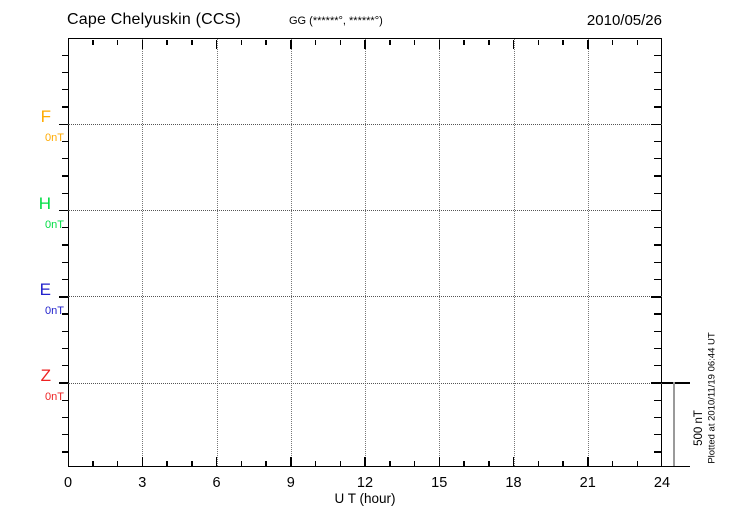 This screenshot has height=520, width=730. What do you see at coordinates (674, 424) in the screenshot?
I see `scale-bar-line` at bounding box center [674, 424].